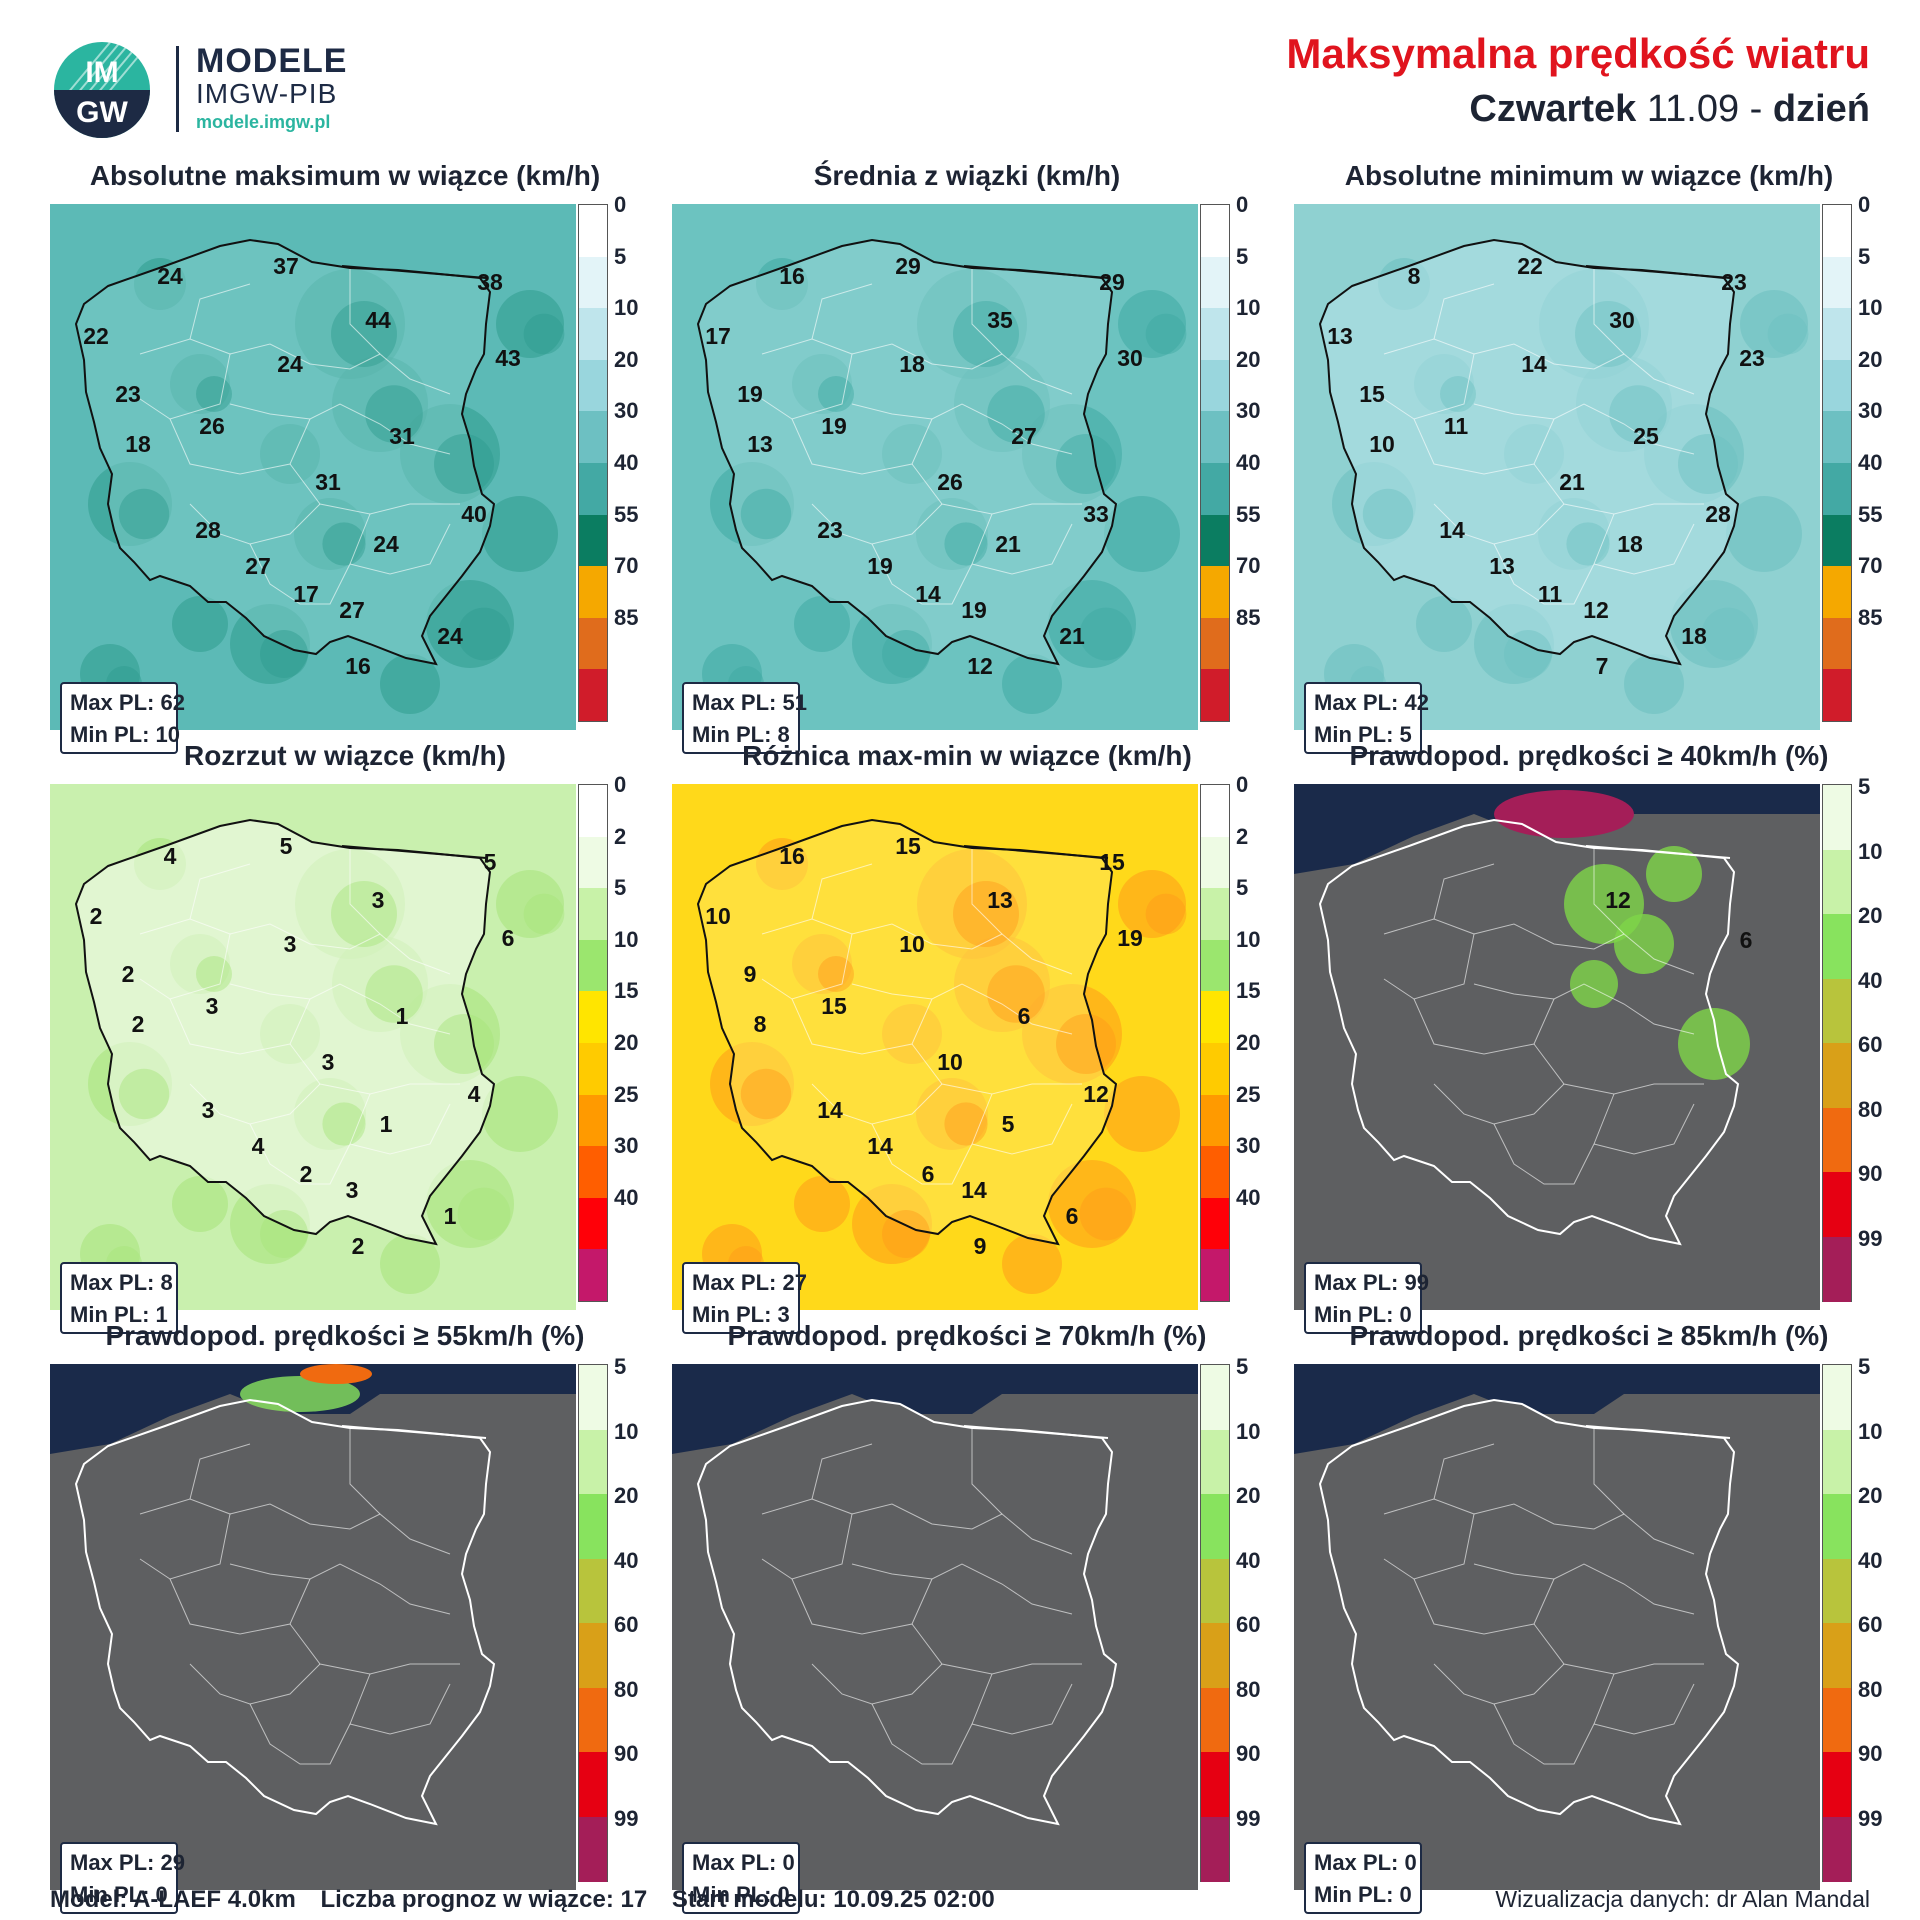  What do you see at coordinates (1248, 1624) in the screenshot?
I see `colorbar-tick-label: 60` at bounding box center [1248, 1624].